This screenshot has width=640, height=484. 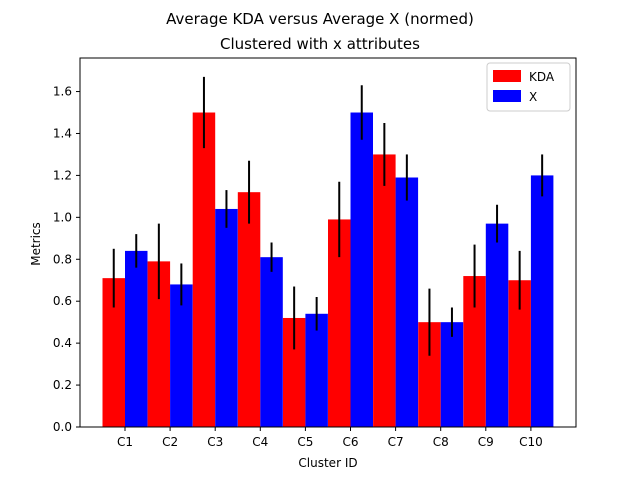 What do you see at coordinates (170, 442) in the screenshot?
I see `x-tick-label: C2` at bounding box center [170, 442].